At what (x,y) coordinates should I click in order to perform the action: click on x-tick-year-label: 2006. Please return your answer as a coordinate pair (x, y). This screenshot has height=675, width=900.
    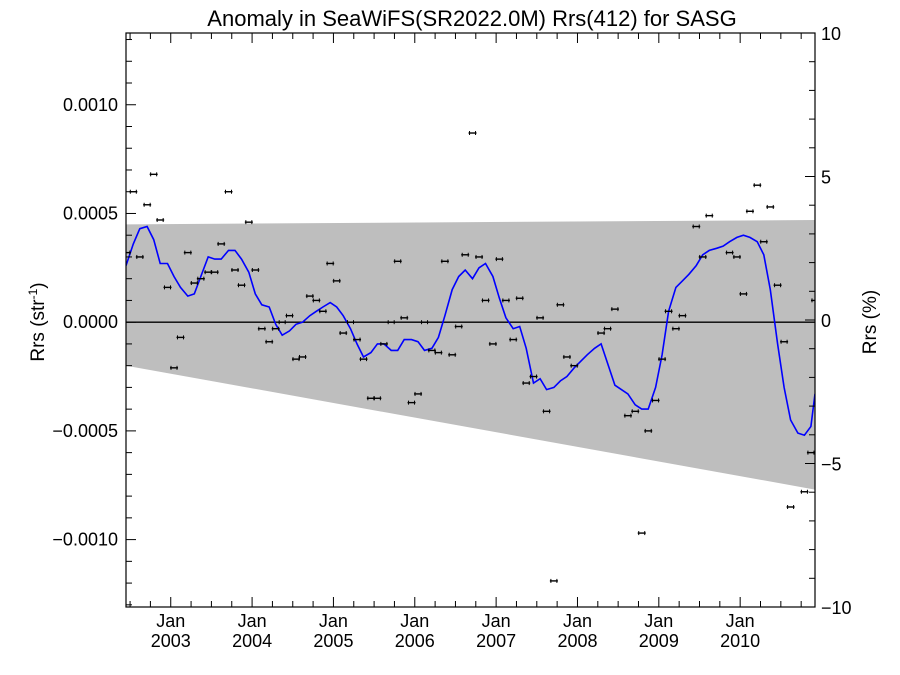
    Looking at the image, I should click on (415, 641).